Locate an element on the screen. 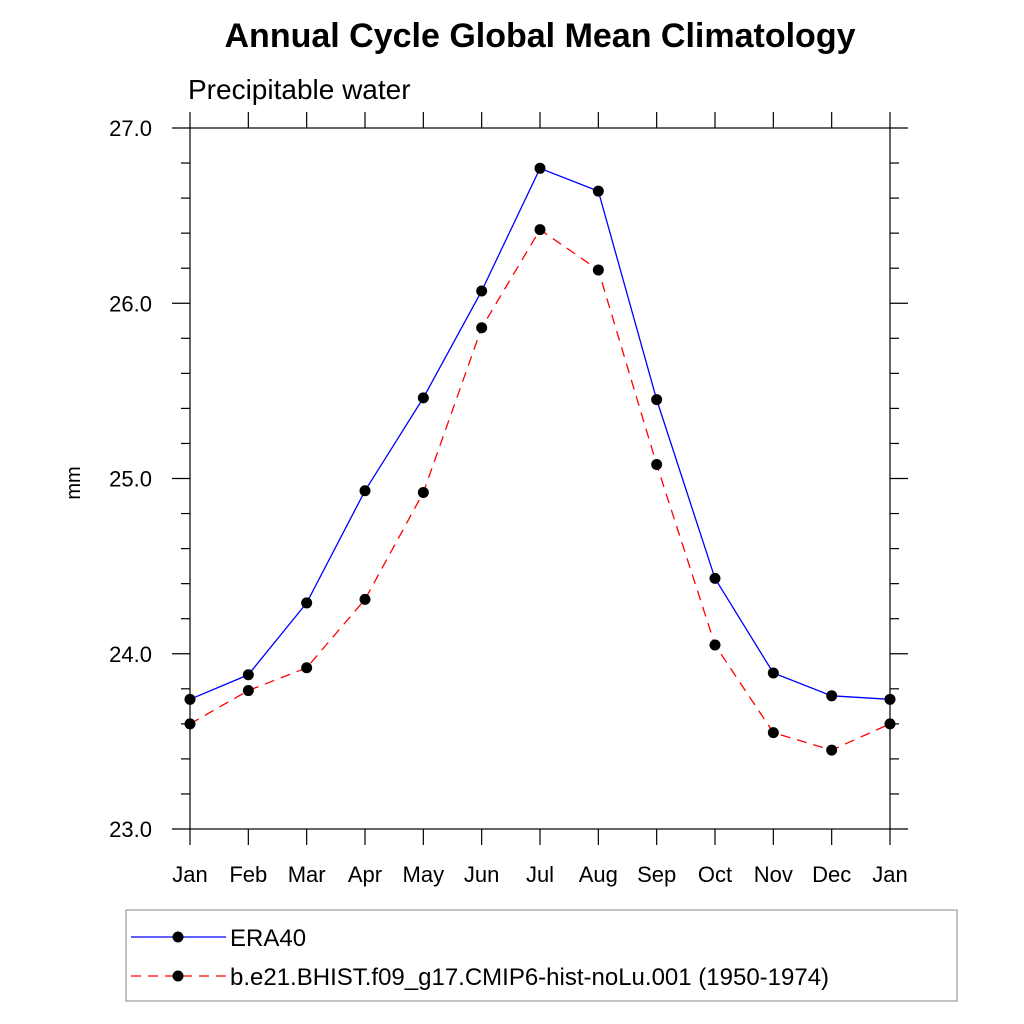  chart-title: Annual Cycle Global Mean Climatology is located at coordinates (540, 36).